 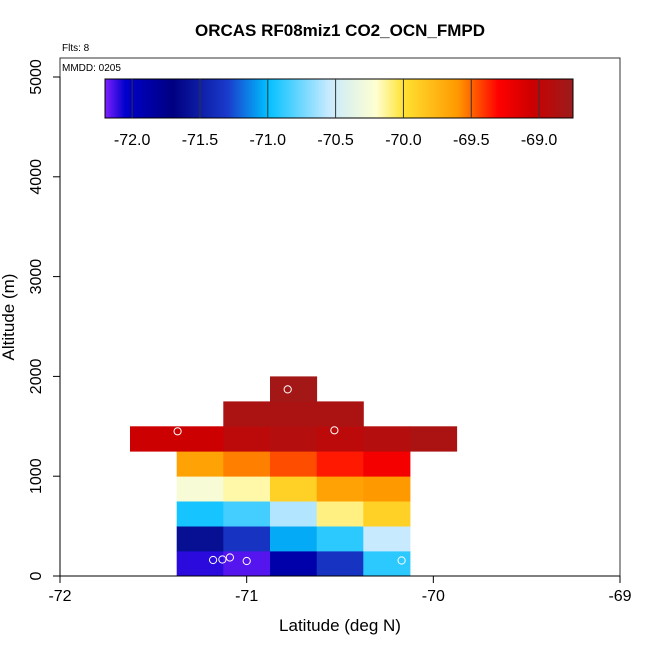 What do you see at coordinates (433, 596) in the screenshot?
I see `x-tick-label: -70` at bounding box center [433, 596].